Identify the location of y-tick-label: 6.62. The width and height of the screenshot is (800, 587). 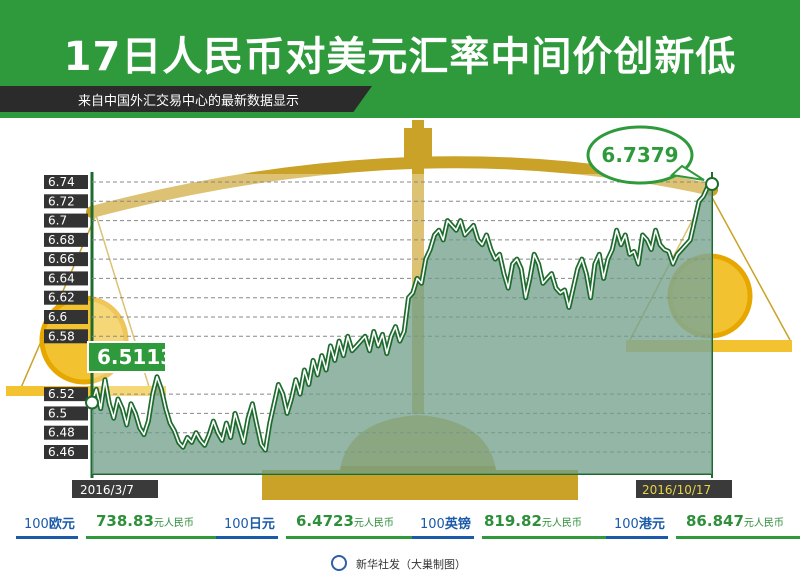
(61, 298).